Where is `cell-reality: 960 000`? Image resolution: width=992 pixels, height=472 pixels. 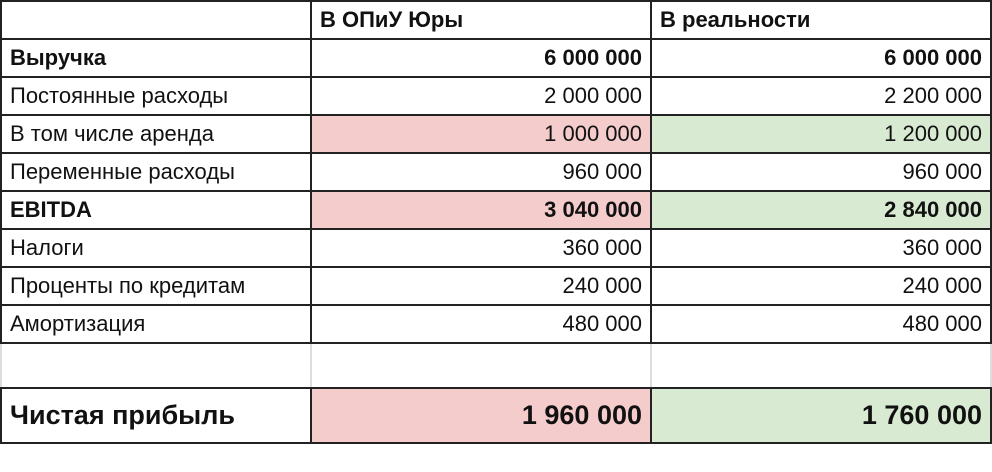 cell-reality: 960 000 is located at coordinates (821, 172).